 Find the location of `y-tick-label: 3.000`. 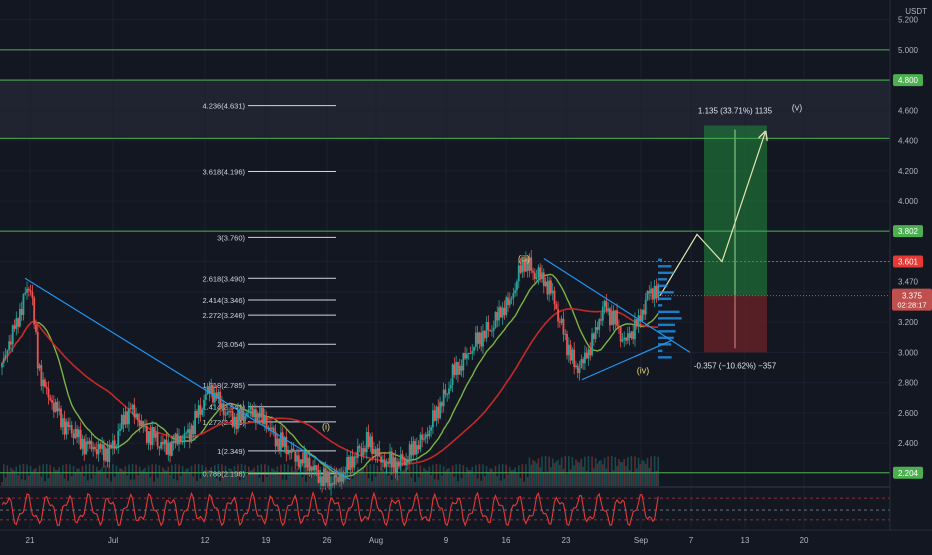

y-tick-label: 3.000 is located at coordinates (908, 352).